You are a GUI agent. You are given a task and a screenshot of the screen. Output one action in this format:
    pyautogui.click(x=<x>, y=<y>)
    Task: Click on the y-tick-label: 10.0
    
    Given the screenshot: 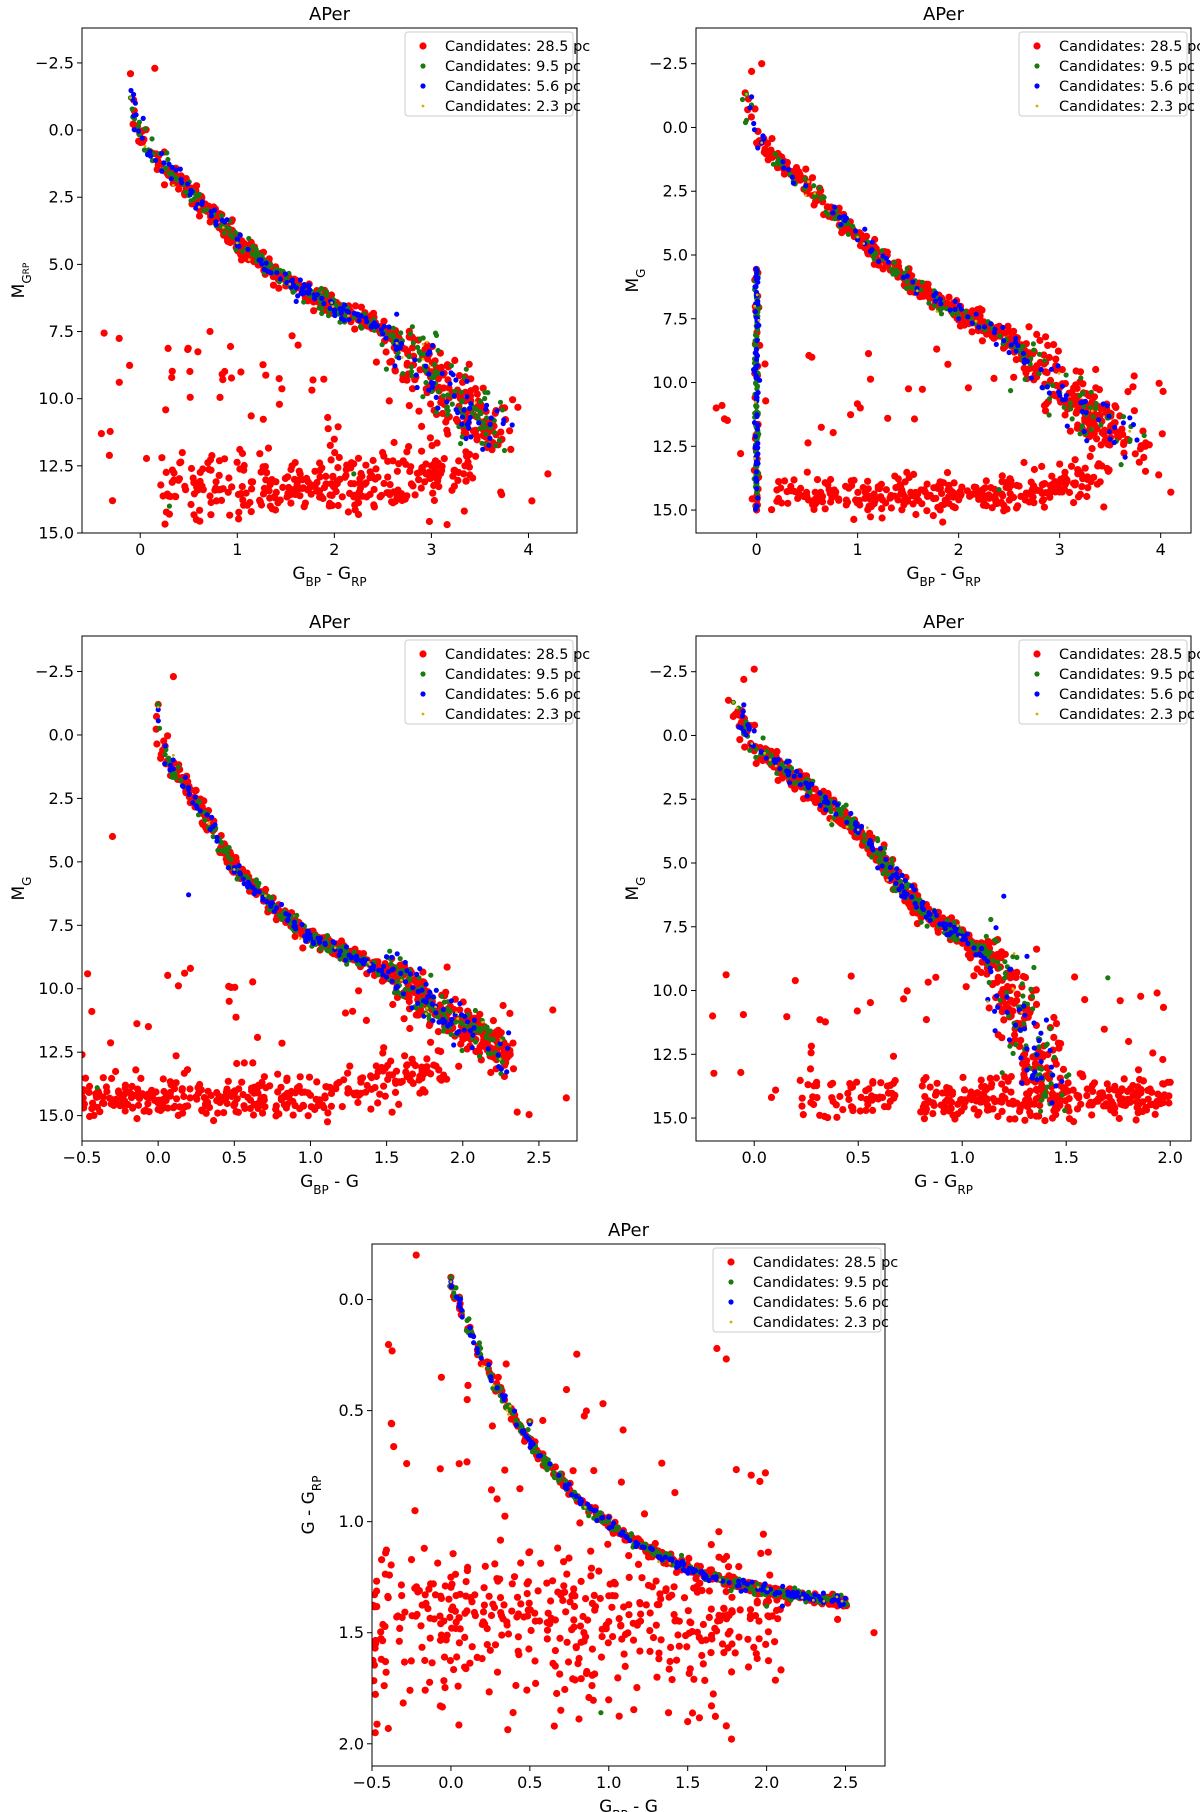 What is the action you would take?
    pyautogui.click(x=56, y=988)
    